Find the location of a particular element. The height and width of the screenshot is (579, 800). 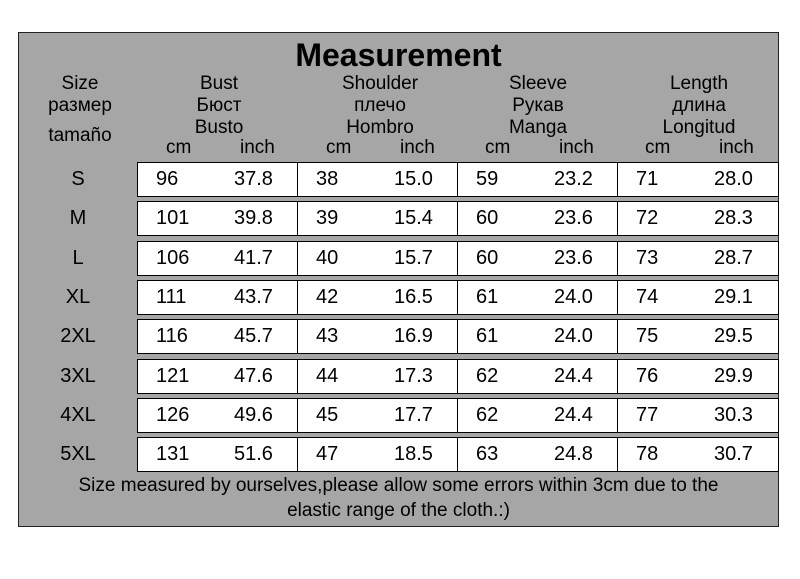

bust-cell: 106 41.7 is located at coordinates (218, 258).